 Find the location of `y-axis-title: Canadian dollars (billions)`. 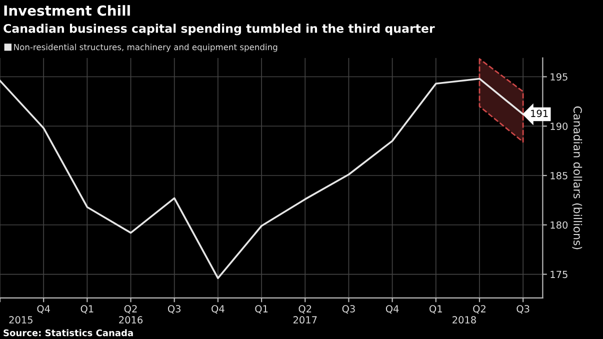

y-axis-title: Canadian dollars (billions) is located at coordinates (577, 178).